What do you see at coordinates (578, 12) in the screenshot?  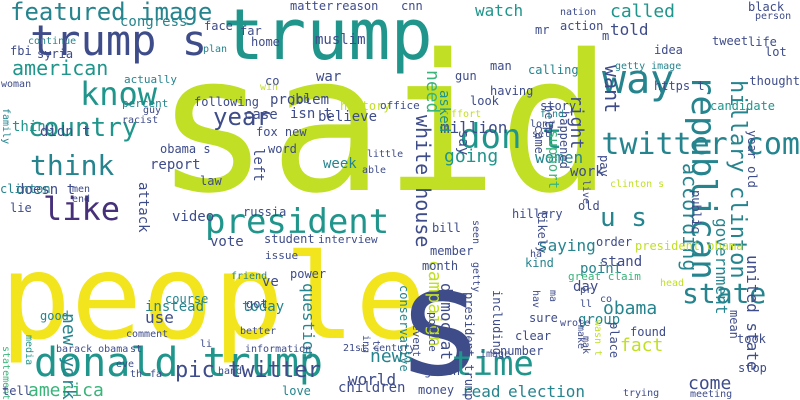 I see `word-nation: nation` at bounding box center [578, 12].